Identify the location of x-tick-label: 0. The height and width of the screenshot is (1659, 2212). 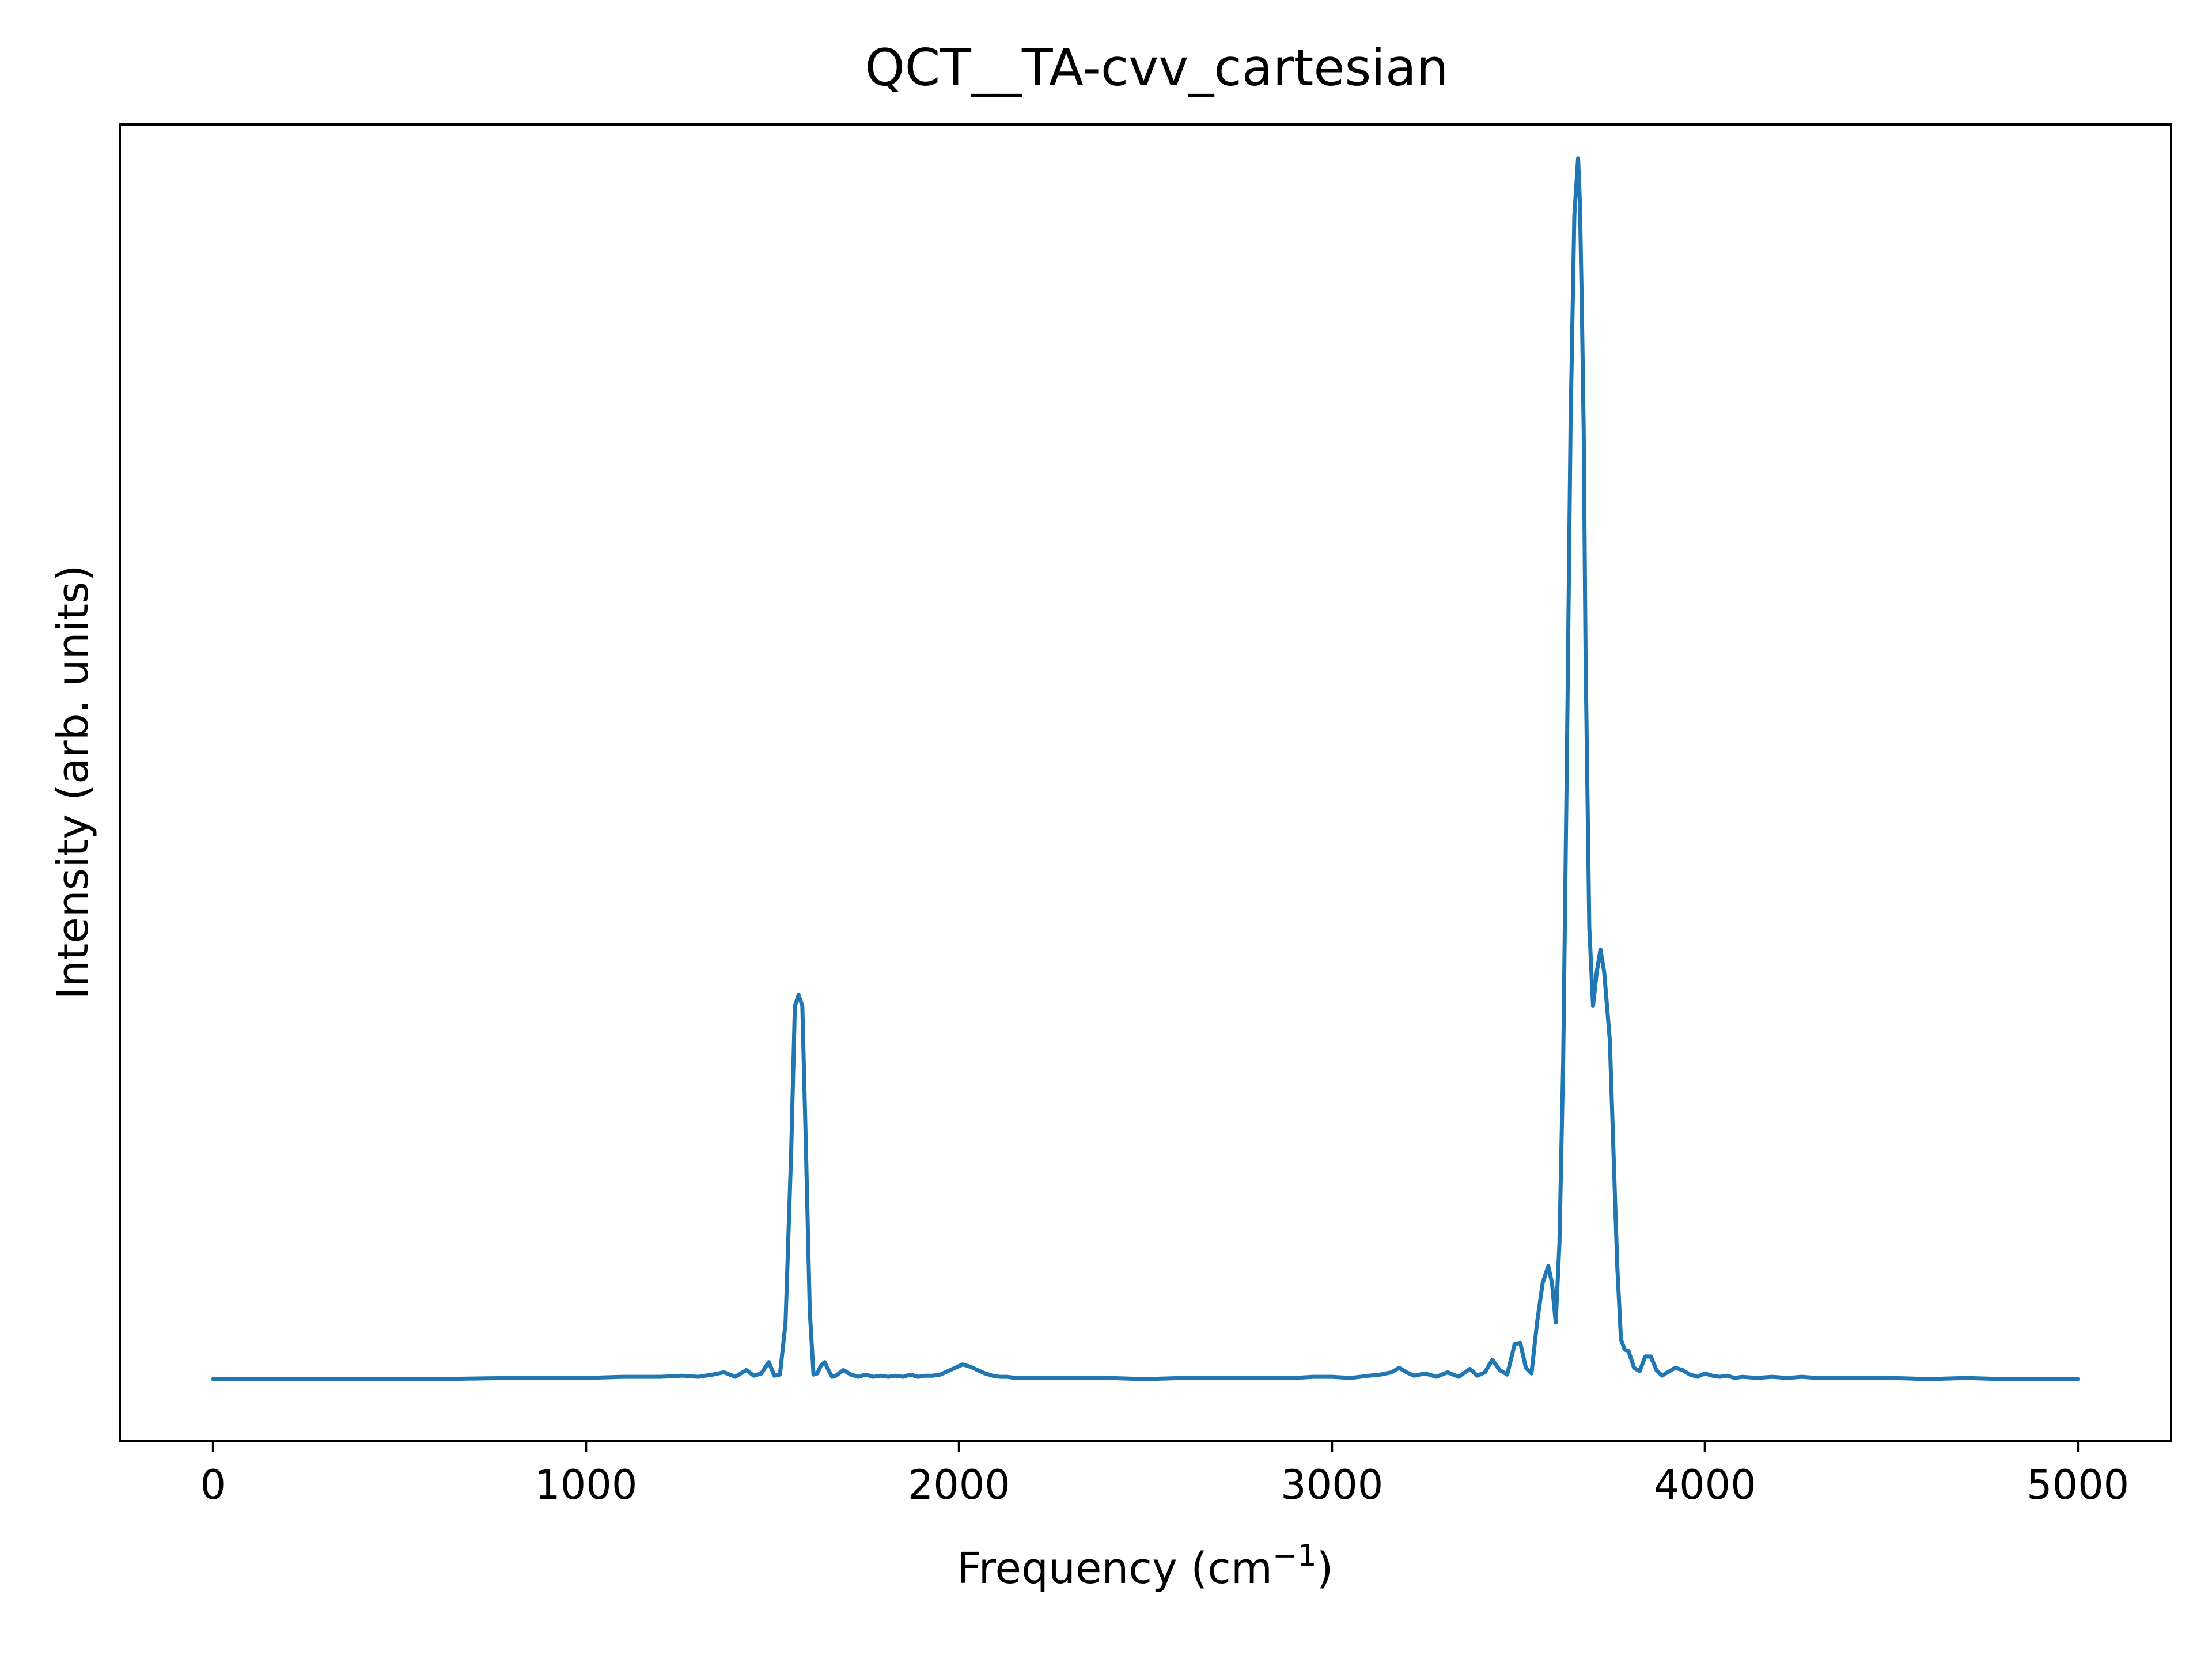
(213, 1485).